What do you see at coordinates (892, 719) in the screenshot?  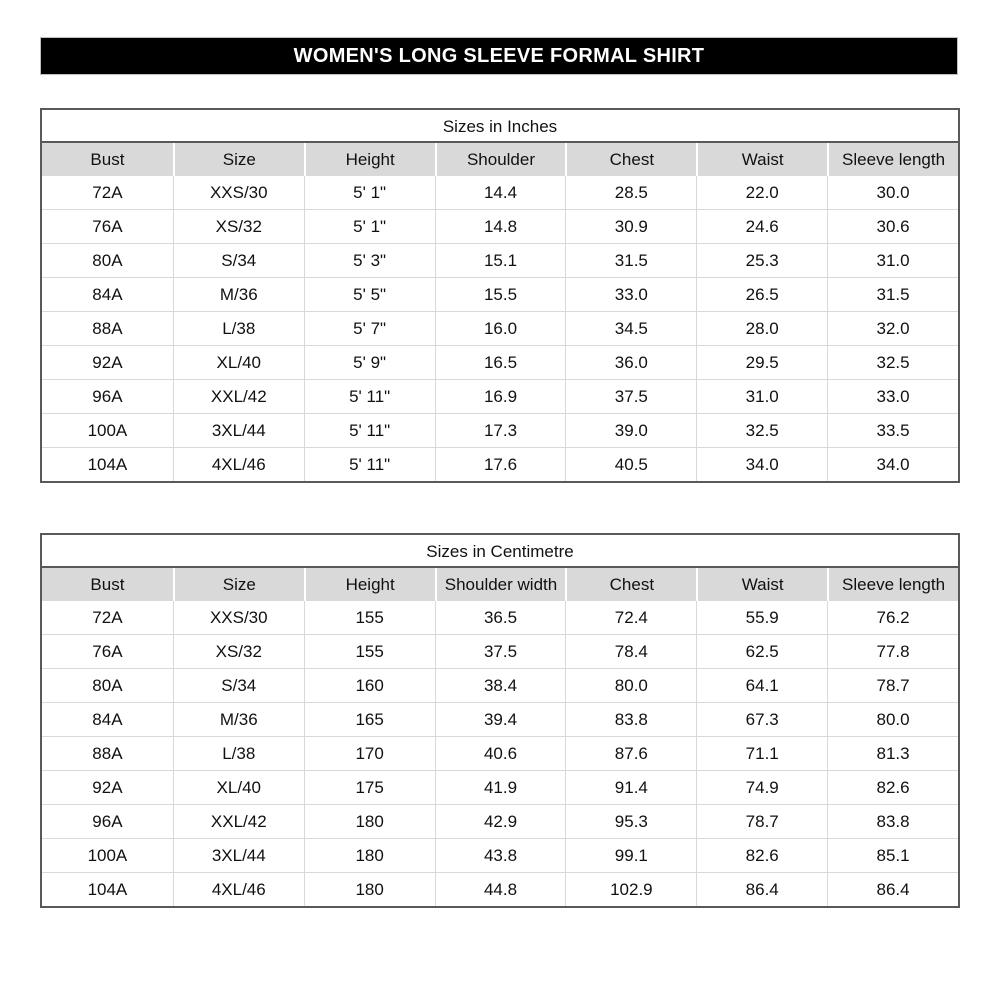 I see `table-cell: 80.0` at bounding box center [892, 719].